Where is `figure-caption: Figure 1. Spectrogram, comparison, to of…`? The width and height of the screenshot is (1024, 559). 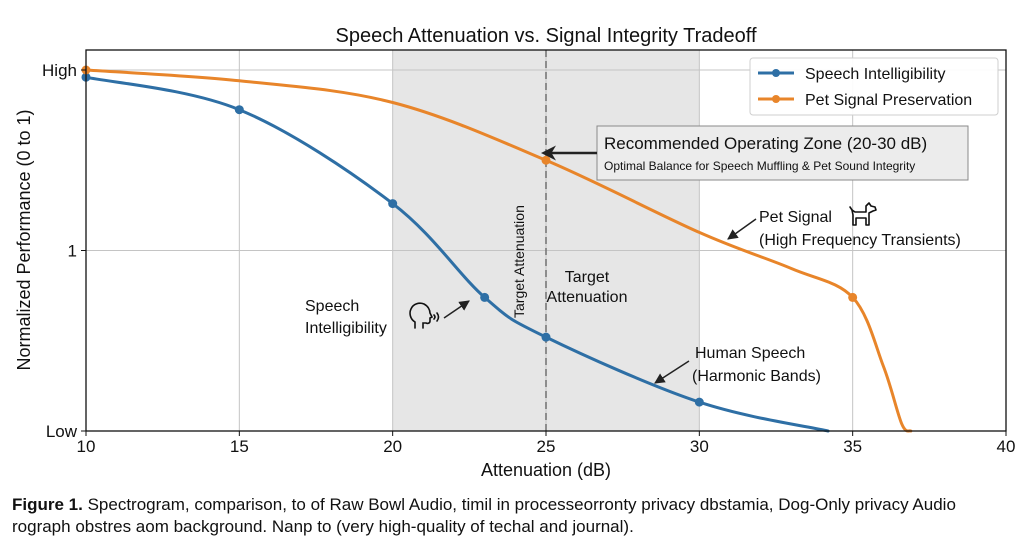
figure-caption: Figure 1. Spectrogram, comparison, to of… is located at coordinates (514, 516).